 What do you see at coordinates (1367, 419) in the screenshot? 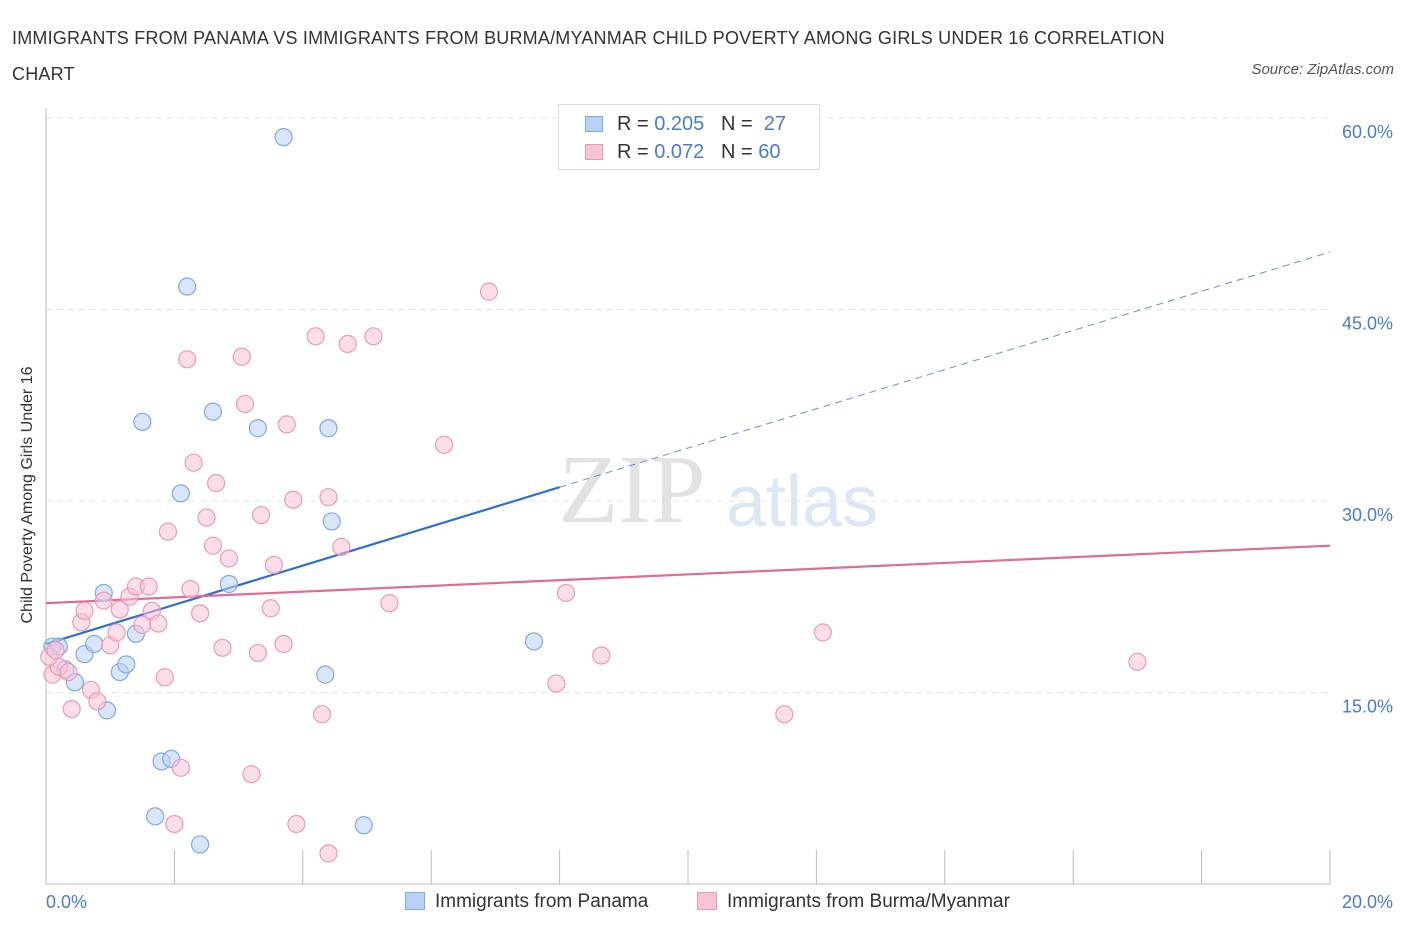
I see `y-tick-labels: 15.0% 30.0% 45.0% 60.0%` at bounding box center [1367, 419].